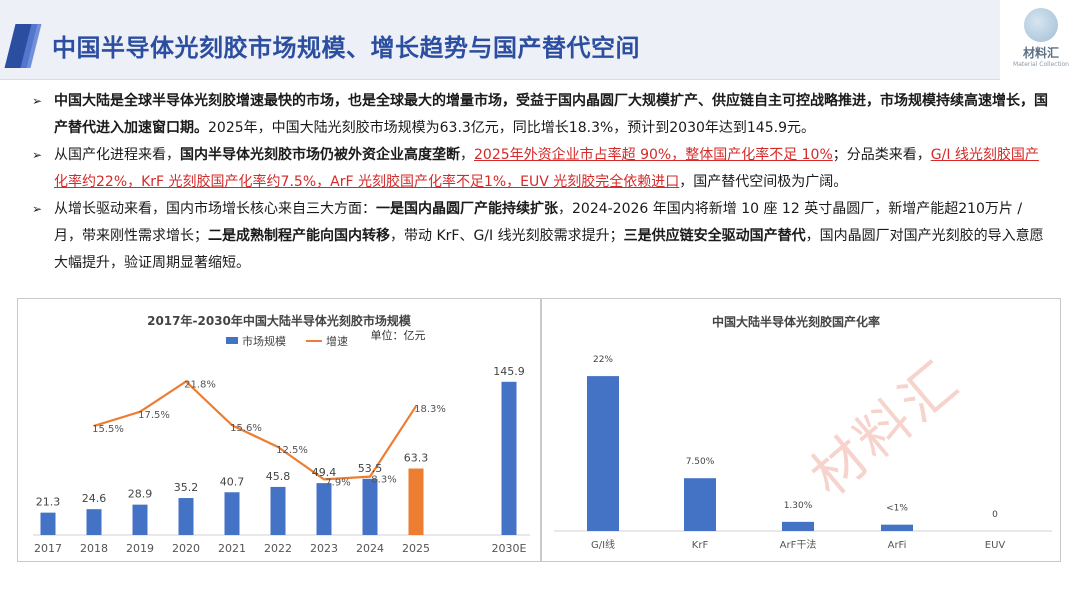  Describe the element at coordinates (549, 249) in the screenshot. I see `bullet-text: ，国内晶圆厂对国产光刻胶的导入意愿大幅提升，验证周期显著缩短。` at that location.